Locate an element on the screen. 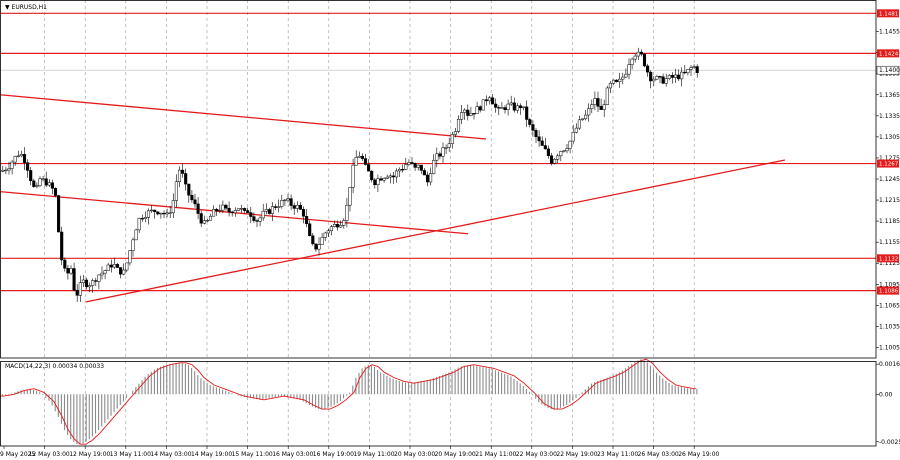  chart-title: ▼ EURUSD,H1 is located at coordinates (26, 7).